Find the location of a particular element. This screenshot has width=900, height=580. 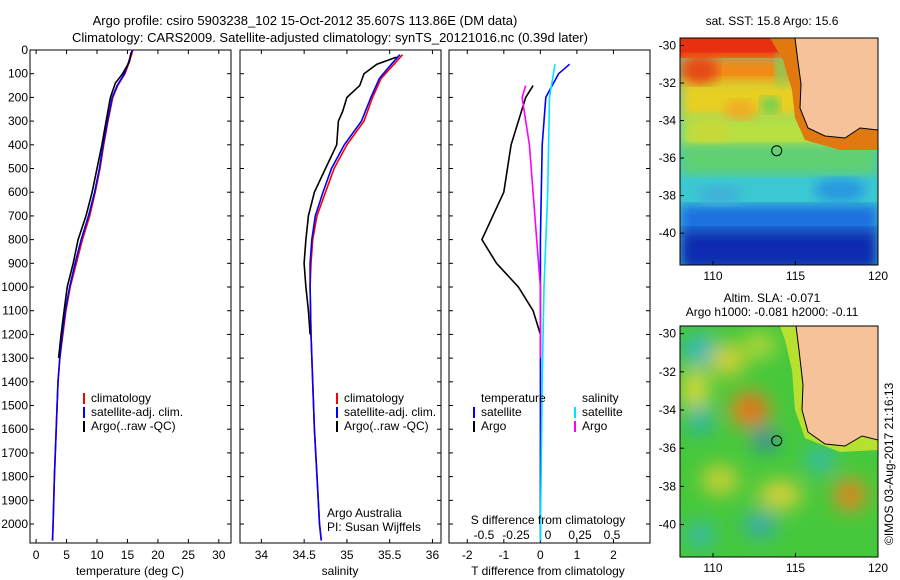

temperature-argo-line is located at coordinates (511, 210).